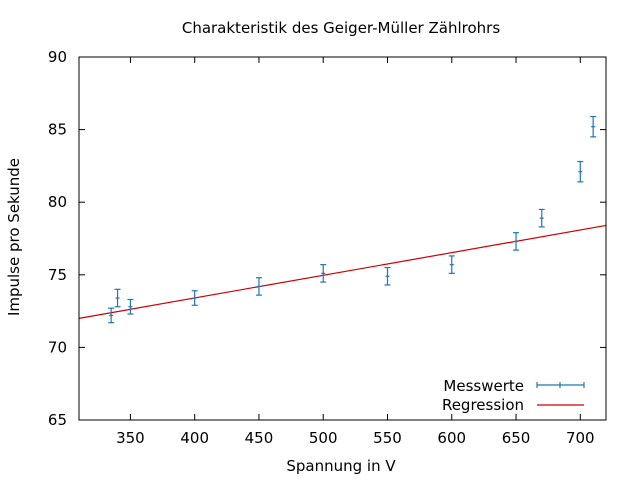 This screenshot has width=640, height=480. I want to click on legend-label-regression: Regression, so click(483, 405).